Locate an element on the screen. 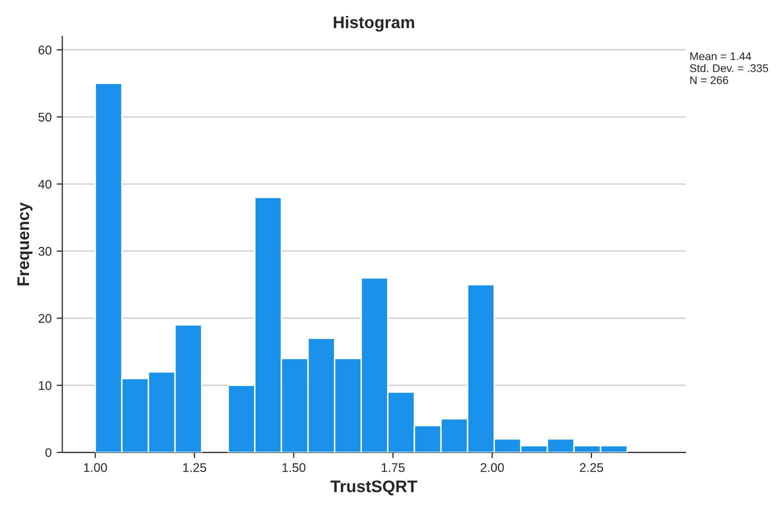 Image resolution: width=779 pixels, height=520 pixels. x-tick-label: 1.25 is located at coordinates (194, 467).